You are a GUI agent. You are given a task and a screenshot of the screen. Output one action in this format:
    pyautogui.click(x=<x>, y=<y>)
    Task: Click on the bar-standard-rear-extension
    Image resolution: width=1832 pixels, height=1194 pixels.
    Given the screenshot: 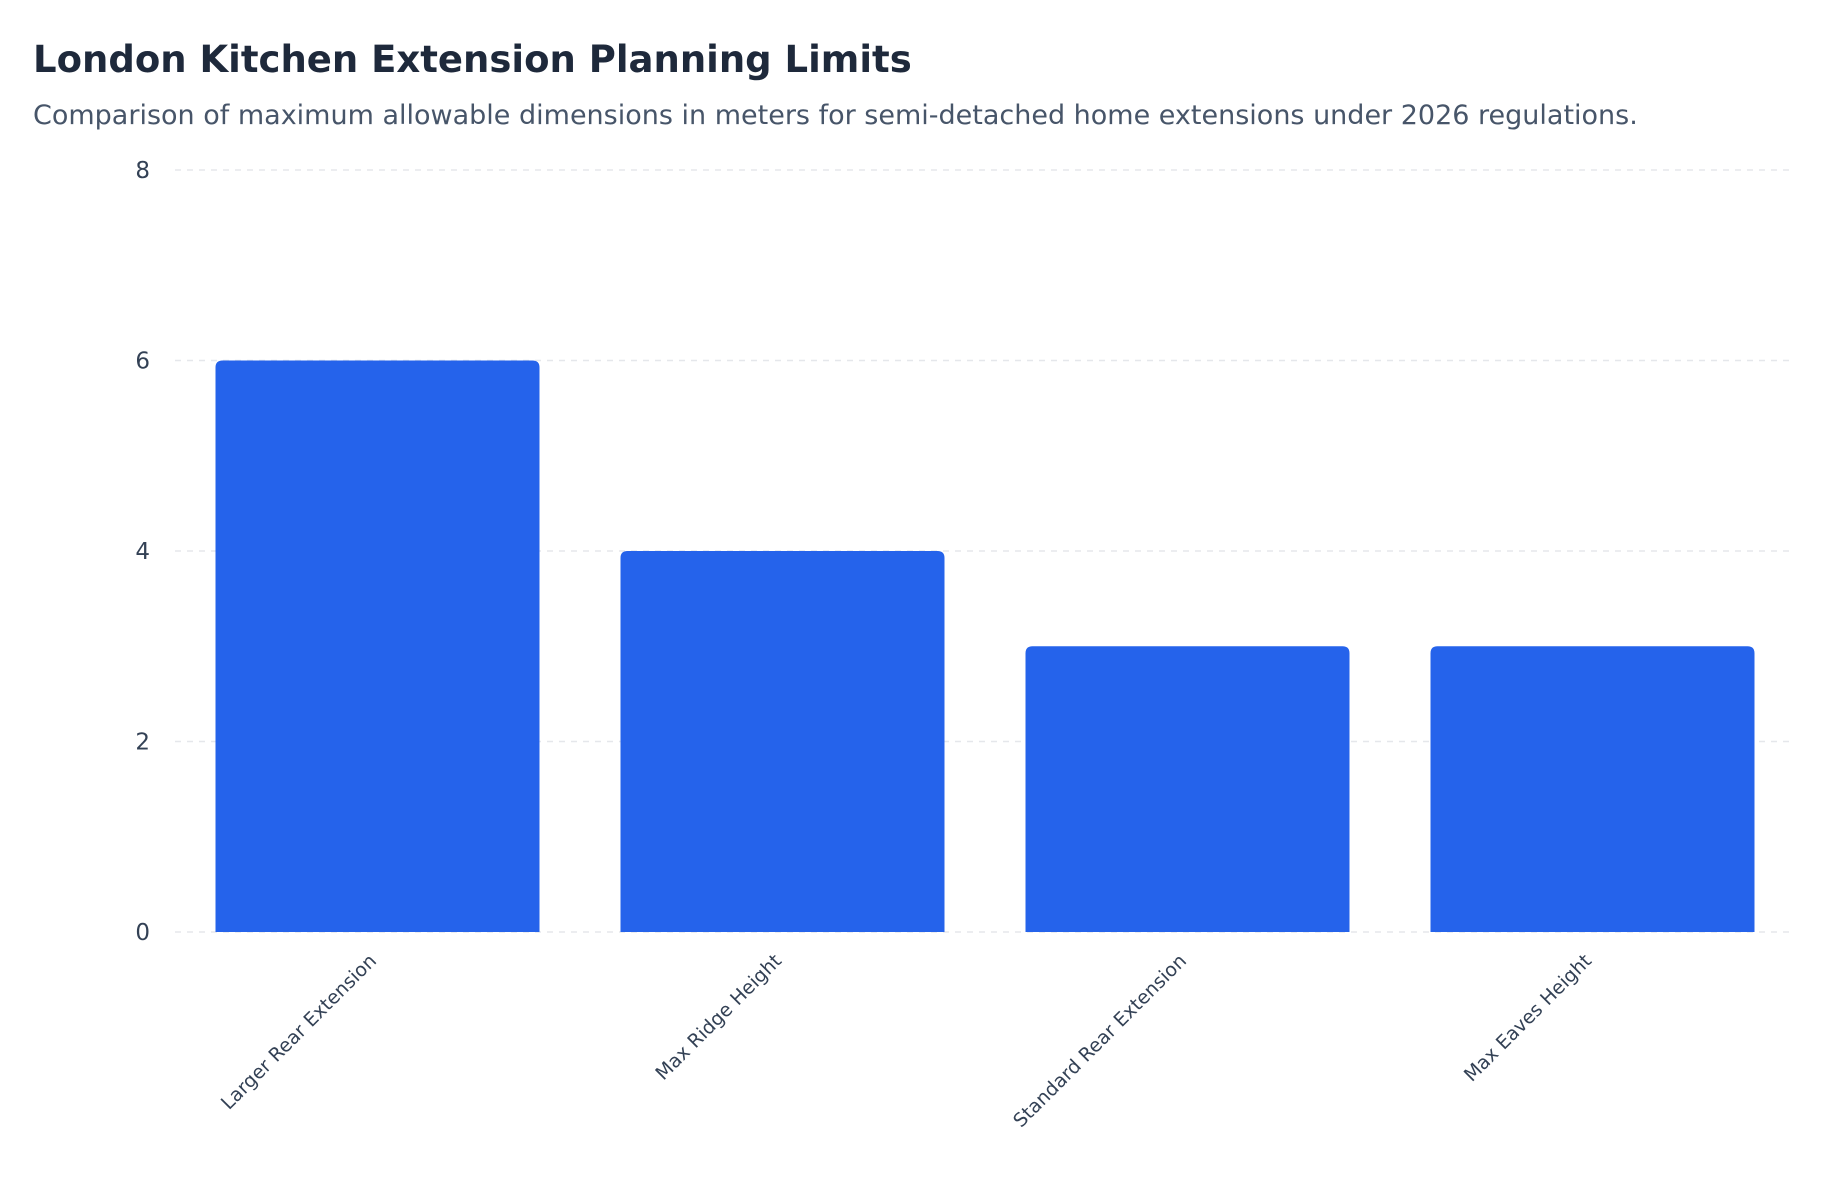 What is the action you would take?
    pyautogui.click(x=1187, y=789)
    